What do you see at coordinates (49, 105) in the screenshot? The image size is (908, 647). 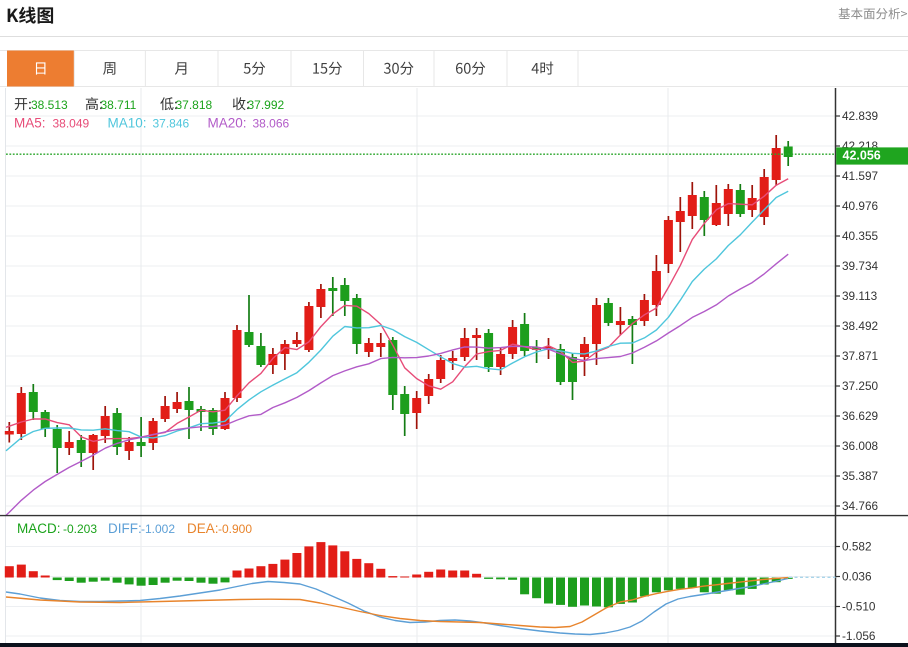 I see `svg-text: 38.513` at bounding box center [49, 105].